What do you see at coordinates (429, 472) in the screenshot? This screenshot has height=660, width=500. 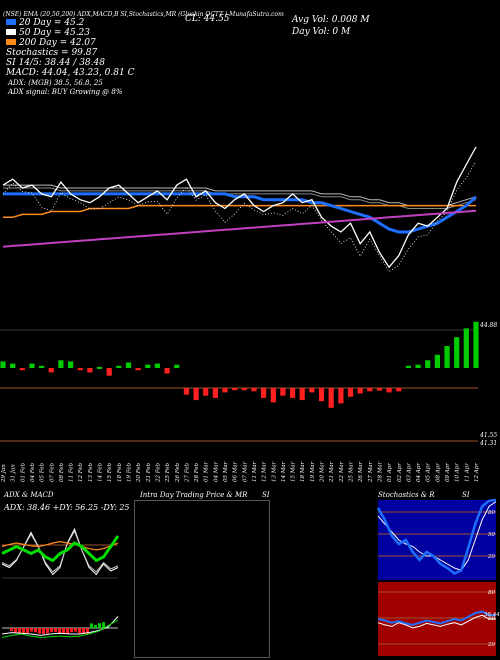 I see `date-label: 05 Apr` at bounding box center [429, 472].